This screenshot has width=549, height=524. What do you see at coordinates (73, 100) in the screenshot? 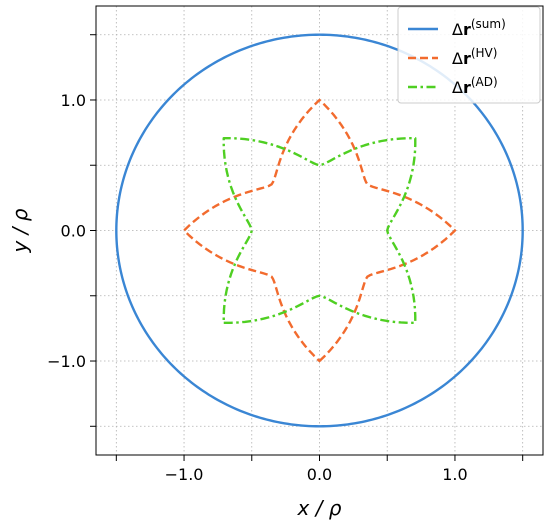
I see `y-tick-label: 1.0` at bounding box center [73, 100].